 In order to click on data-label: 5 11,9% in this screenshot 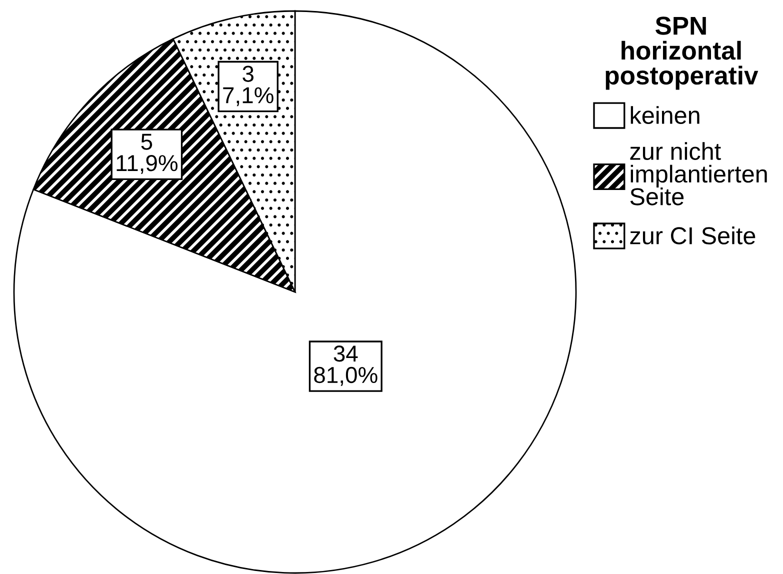, I will do `click(147, 154)`.